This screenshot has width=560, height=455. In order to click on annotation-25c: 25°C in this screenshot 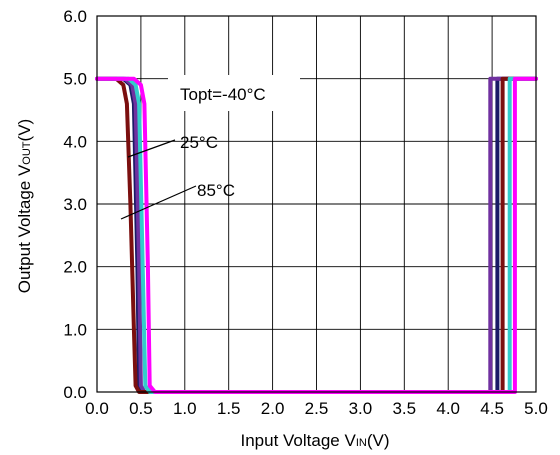, I will do `click(199, 142)`.